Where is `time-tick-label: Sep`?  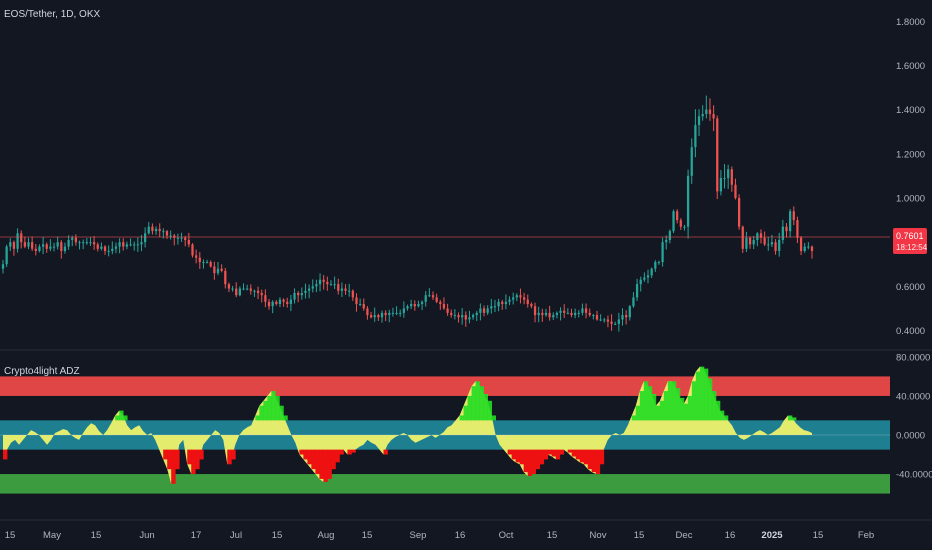
time-tick-label: Sep is located at coordinates (418, 535).